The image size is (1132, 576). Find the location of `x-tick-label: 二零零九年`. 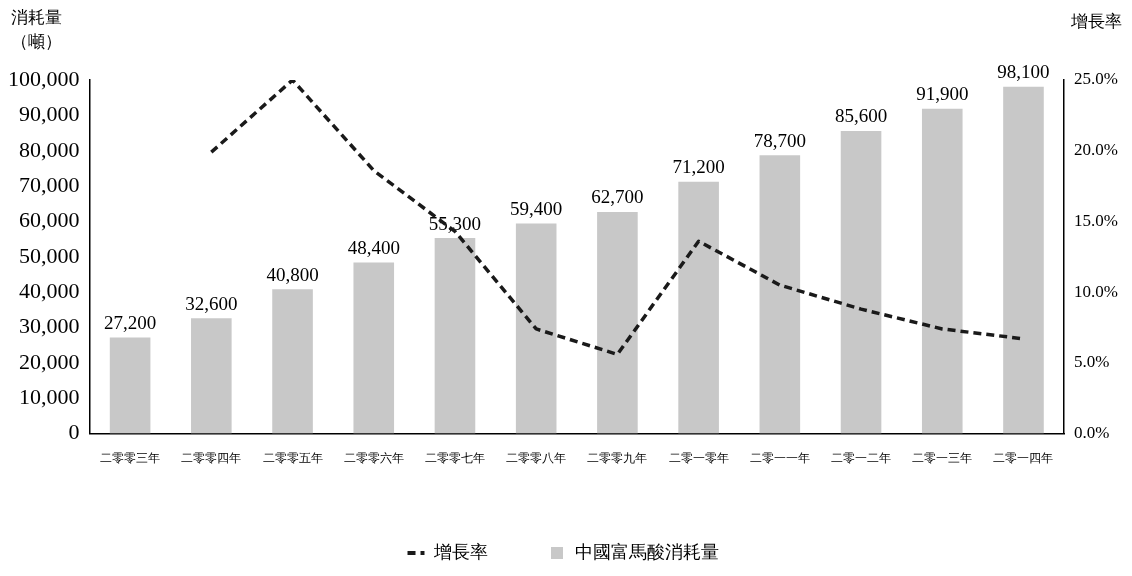

x-tick-label: 二零零九年 is located at coordinates (617, 457).